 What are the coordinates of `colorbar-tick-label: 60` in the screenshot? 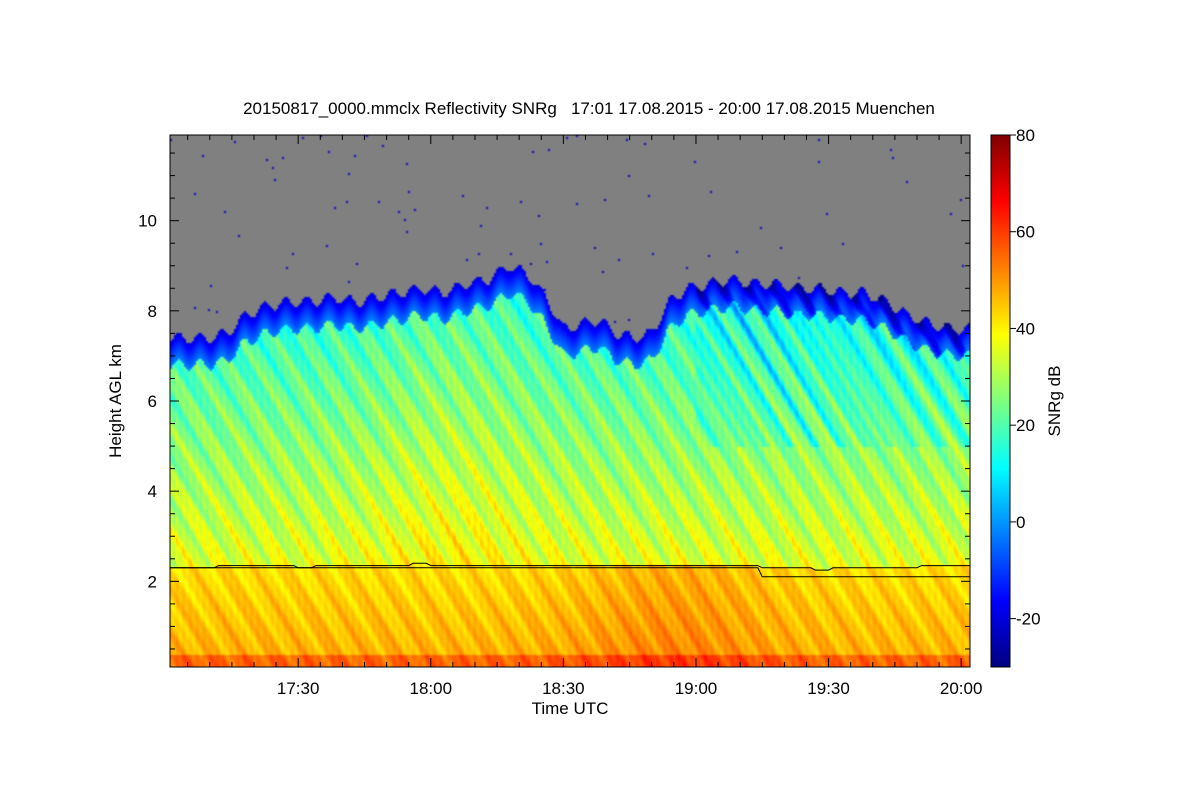 It's located at (1025, 232).